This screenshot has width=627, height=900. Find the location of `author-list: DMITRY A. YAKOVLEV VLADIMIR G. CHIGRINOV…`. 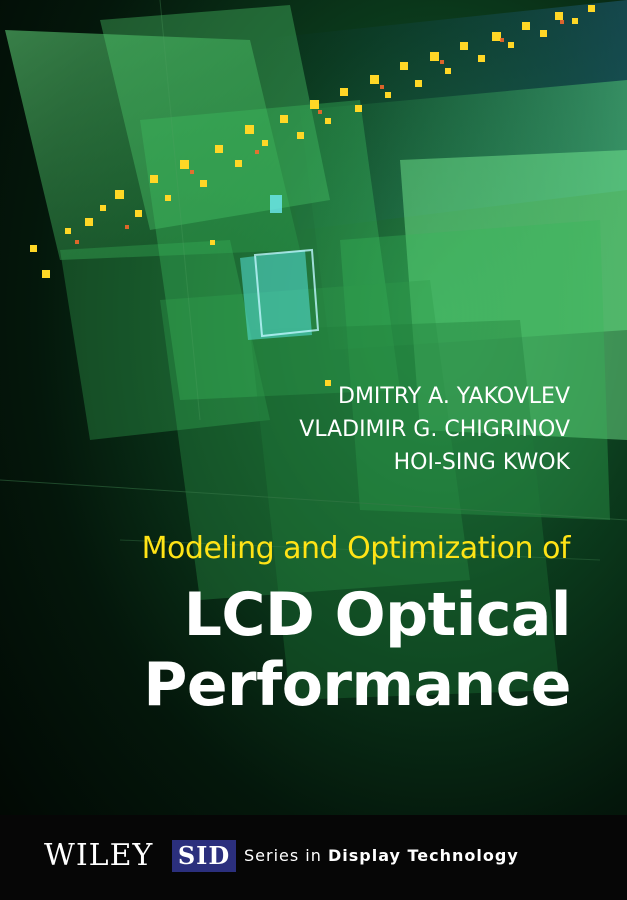

author-list: DMITRY A. YAKOVLEV VLADIMIR G. CHIGRINOV… is located at coordinates (434, 429).